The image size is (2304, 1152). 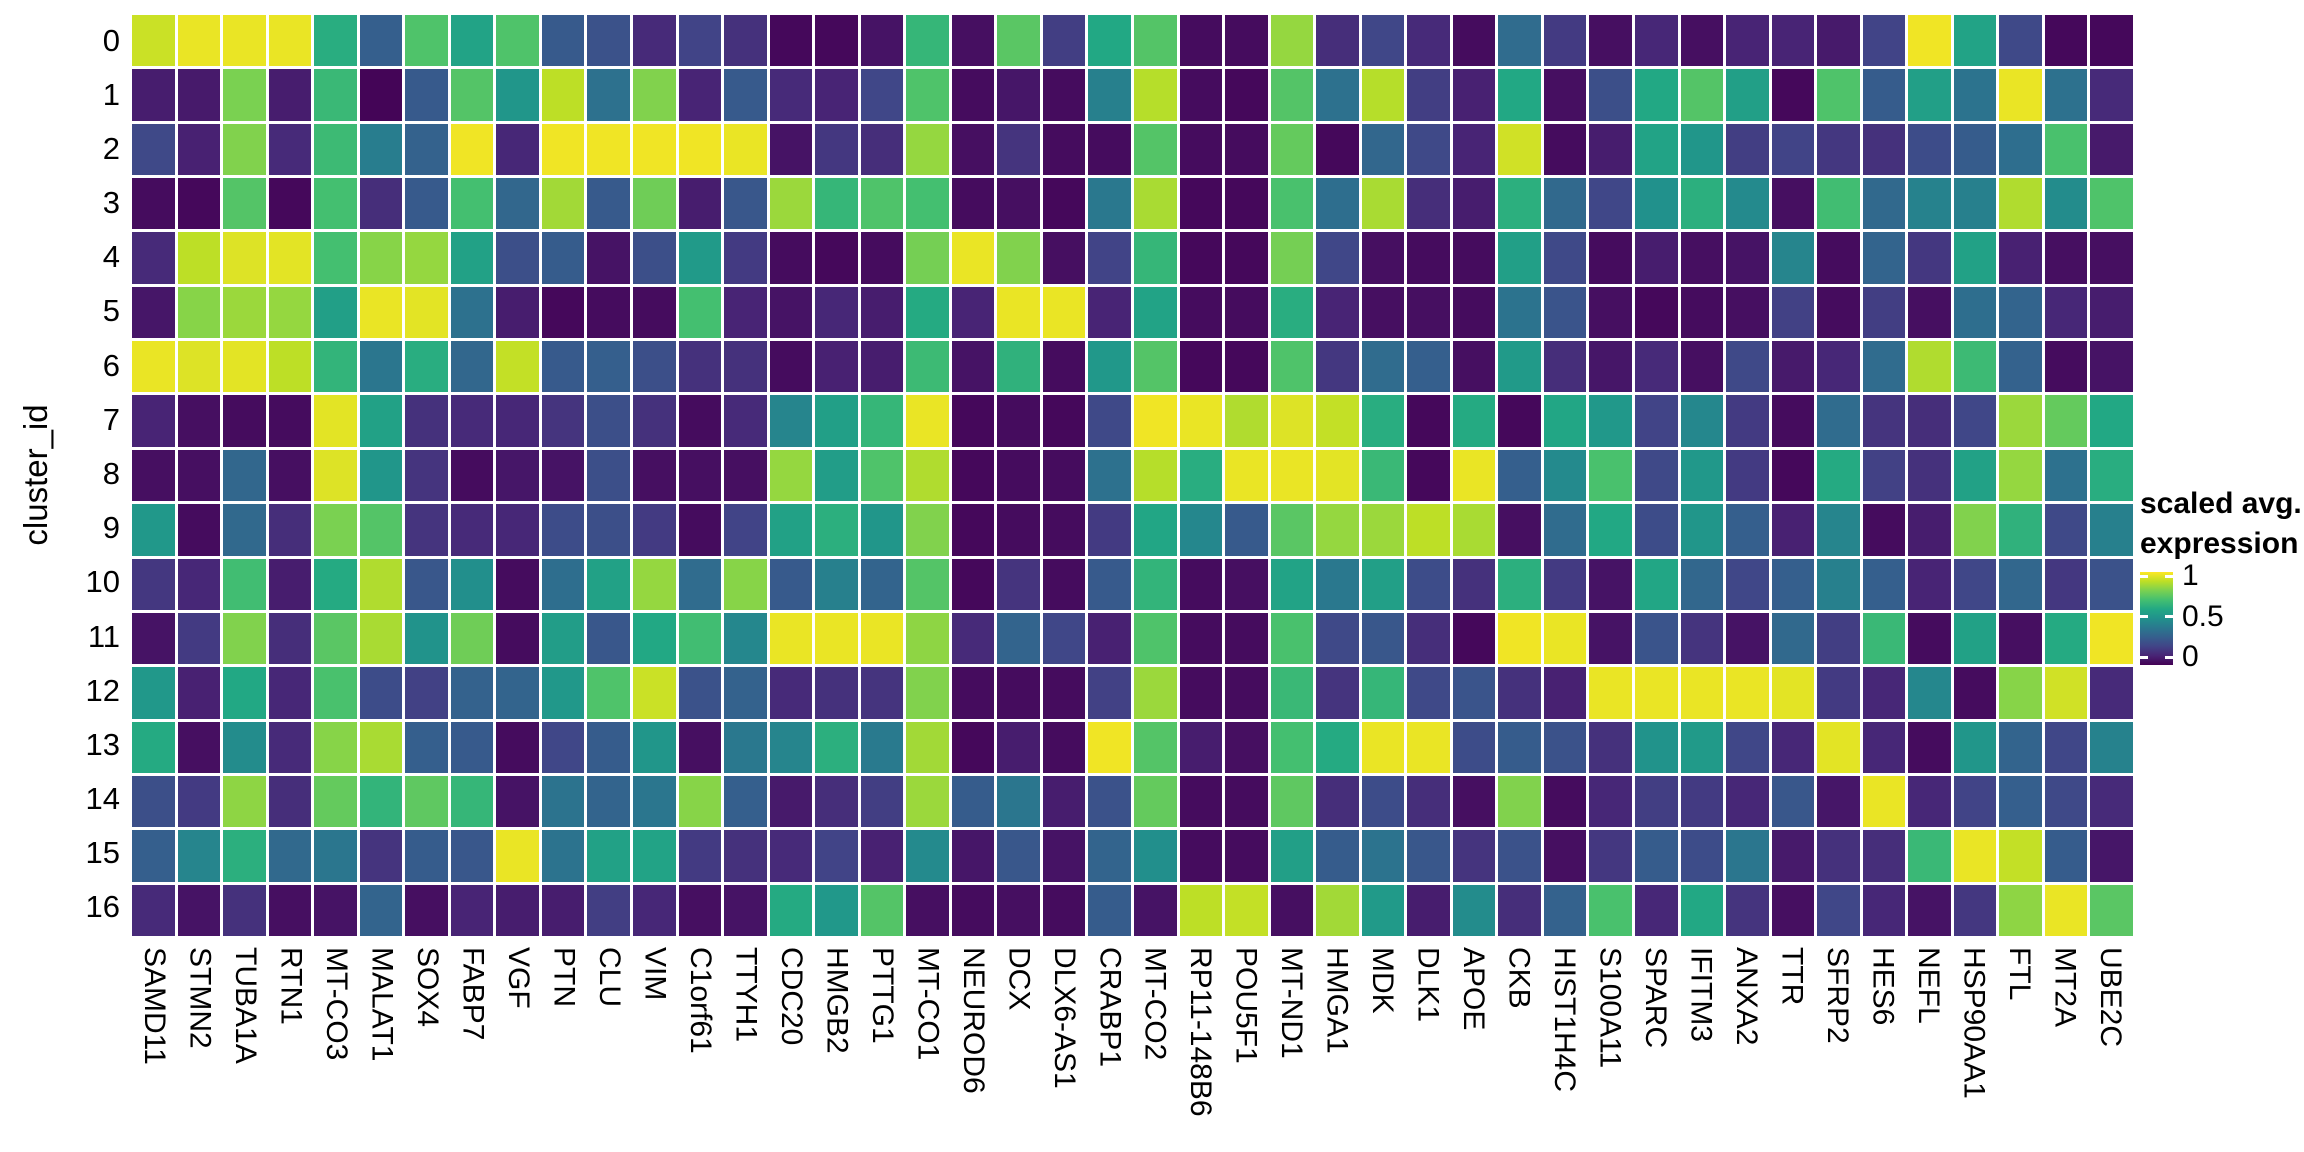 What do you see at coordinates (200, 998) in the screenshot?
I see `x-axis-label: STMN2` at bounding box center [200, 998].